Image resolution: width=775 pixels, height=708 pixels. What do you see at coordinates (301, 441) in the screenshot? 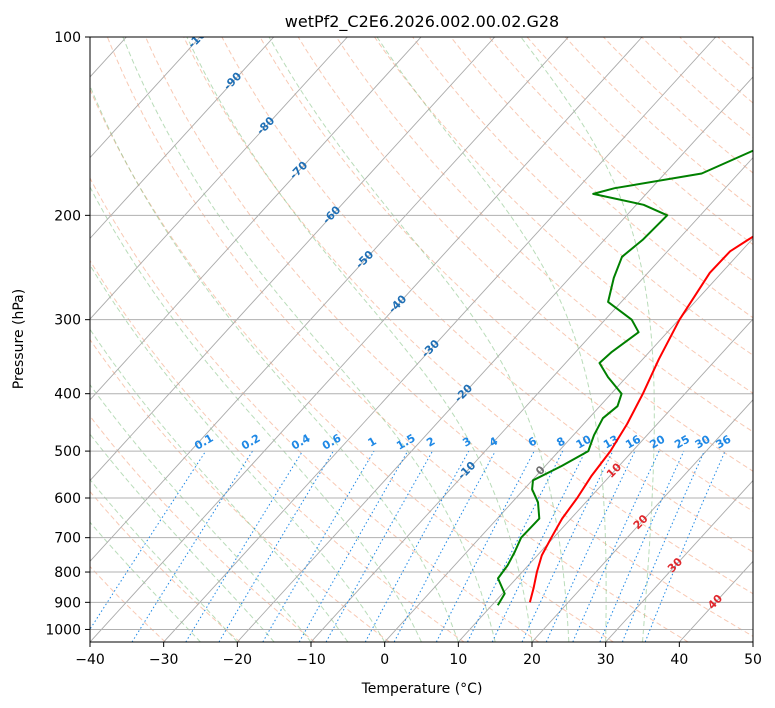
I see `mixing-ratio-label: 0.4` at bounding box center [301, 441].